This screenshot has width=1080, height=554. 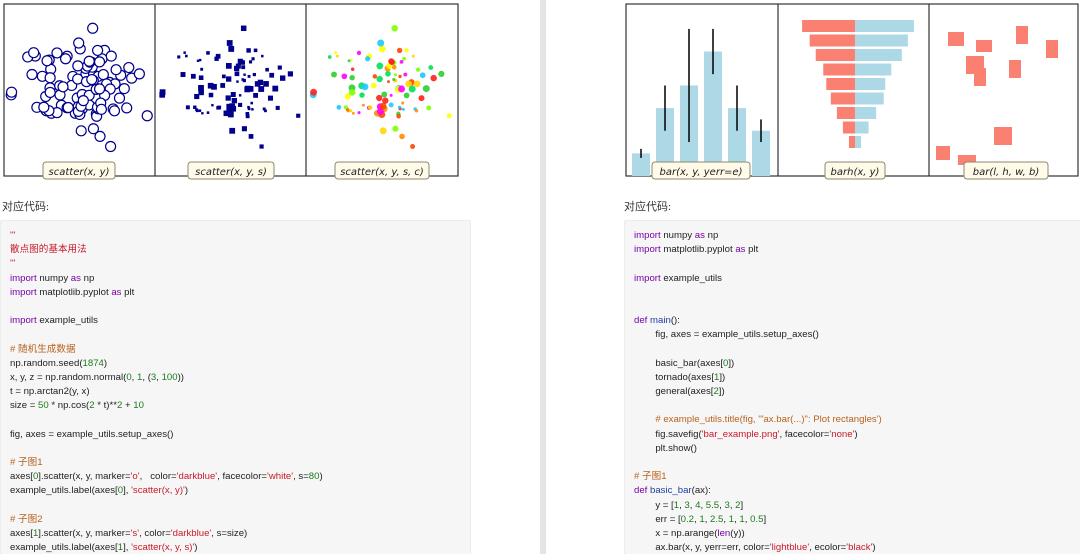 What do you see at coordinates (660, 321) in the screenshot?
I see `code-token: main` at bounding box center [660, 321].